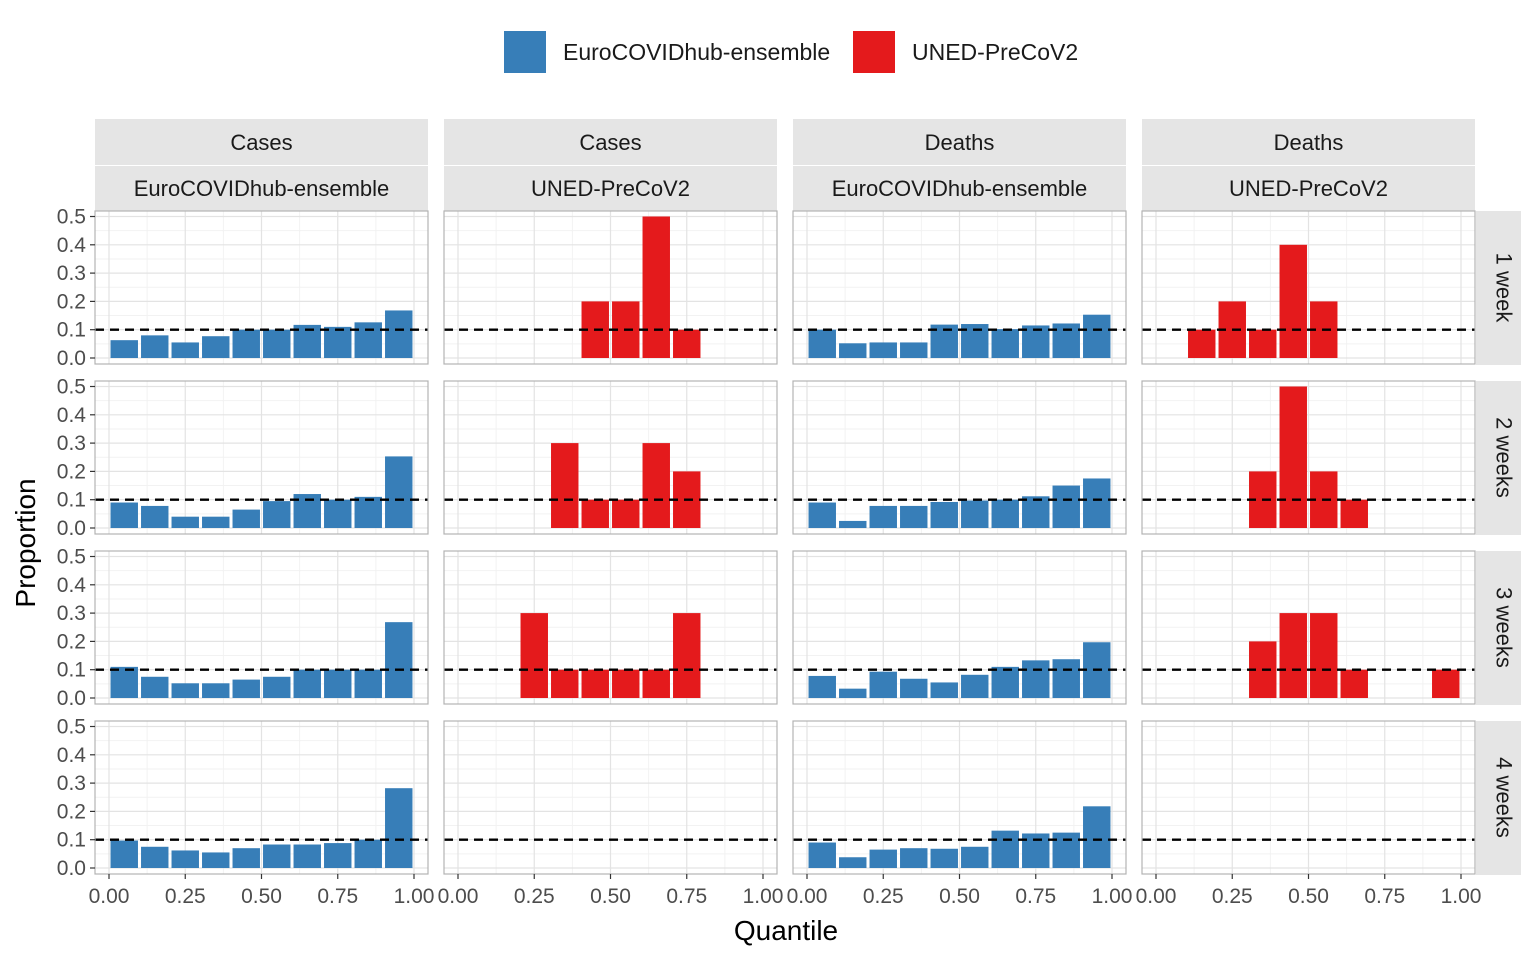 This screenshot has height=960, width=1536. Describe the element at coordinates (1504, 457) in the screenshot. I see `strip-horizon-label-2: 2 weeks` at that location.